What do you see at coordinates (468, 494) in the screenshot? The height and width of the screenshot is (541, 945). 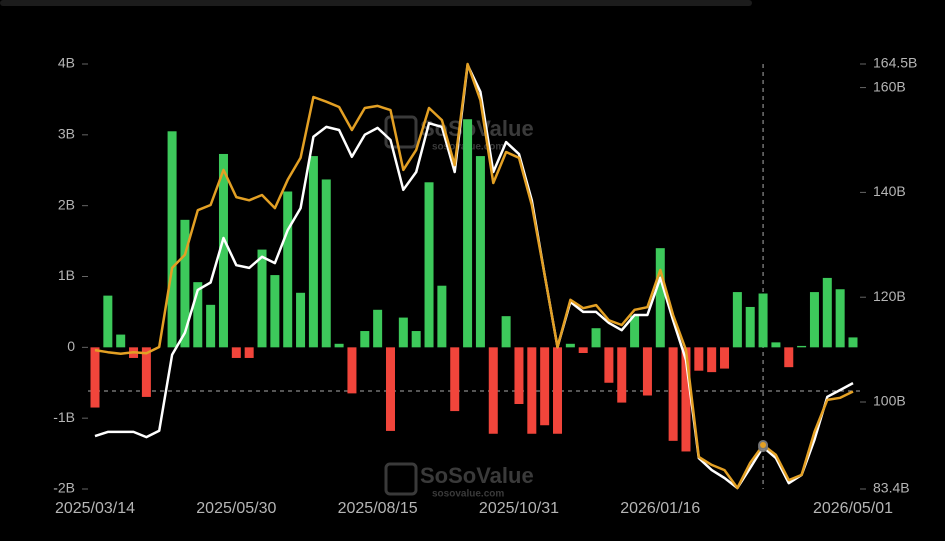 I see `watermark-url: sosovalue.com` at bounding box center [468, 494].